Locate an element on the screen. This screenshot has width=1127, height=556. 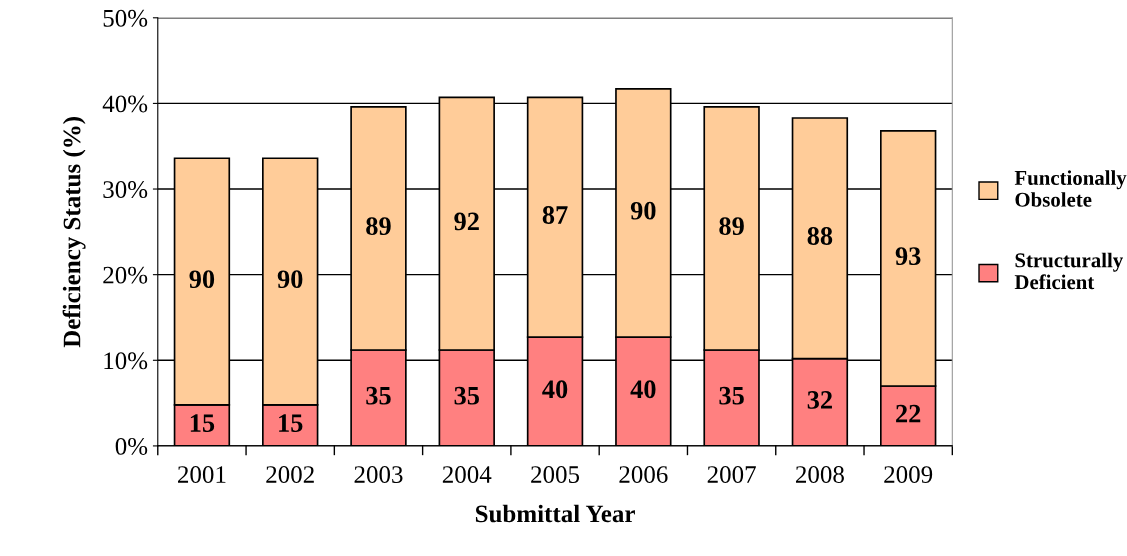
annotation: 22 is located at coordinates (908, 413).